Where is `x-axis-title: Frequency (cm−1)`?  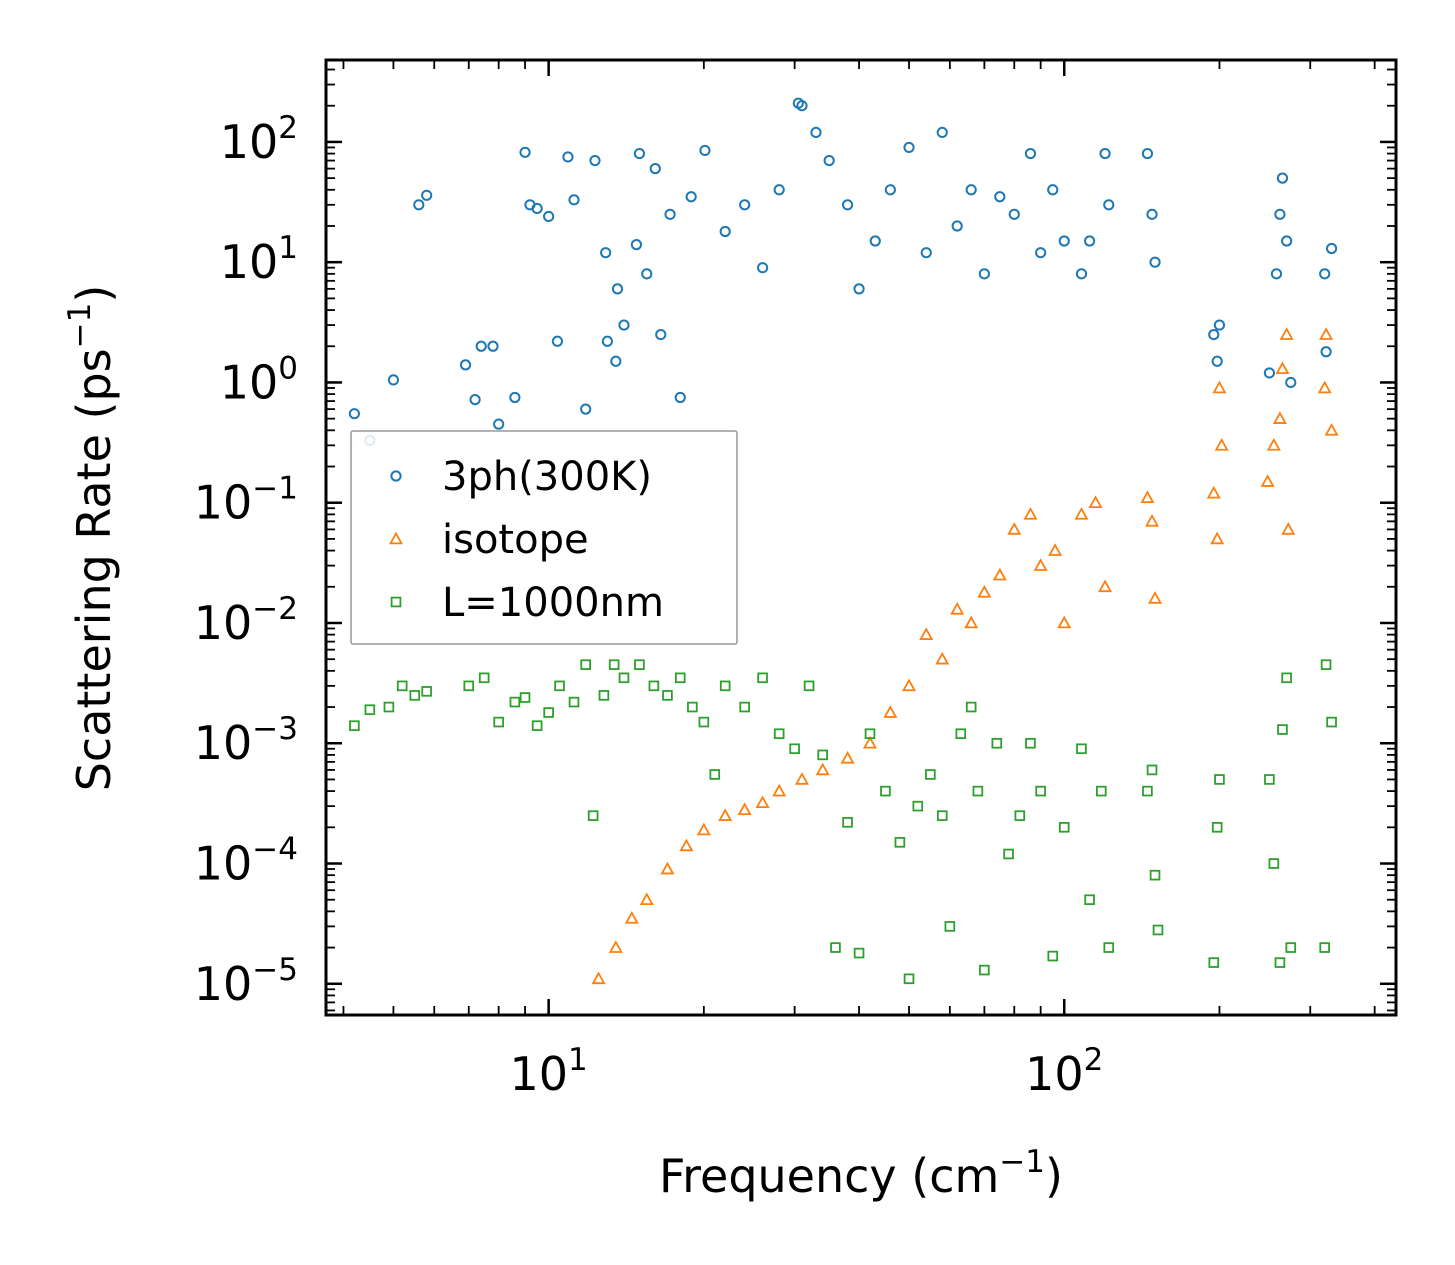
x-axis-title: Frequency (cm−1) is located at coordinates (861, 1173).